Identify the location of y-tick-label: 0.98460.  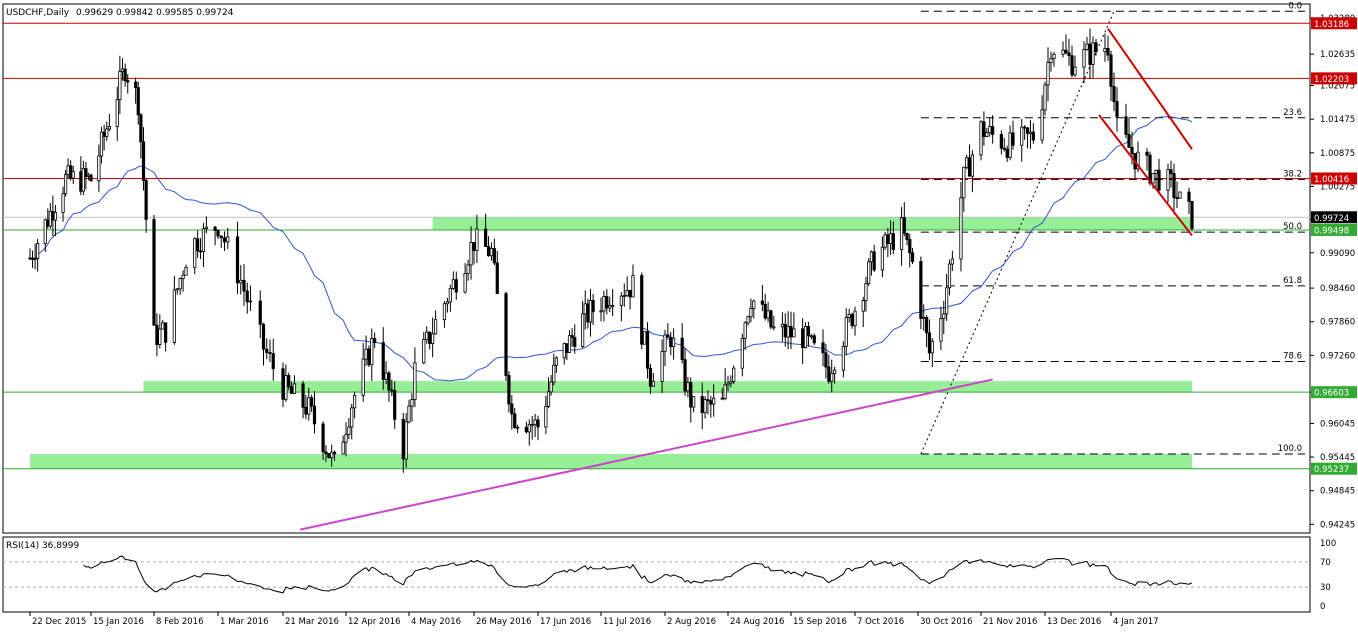
(1337, 289).